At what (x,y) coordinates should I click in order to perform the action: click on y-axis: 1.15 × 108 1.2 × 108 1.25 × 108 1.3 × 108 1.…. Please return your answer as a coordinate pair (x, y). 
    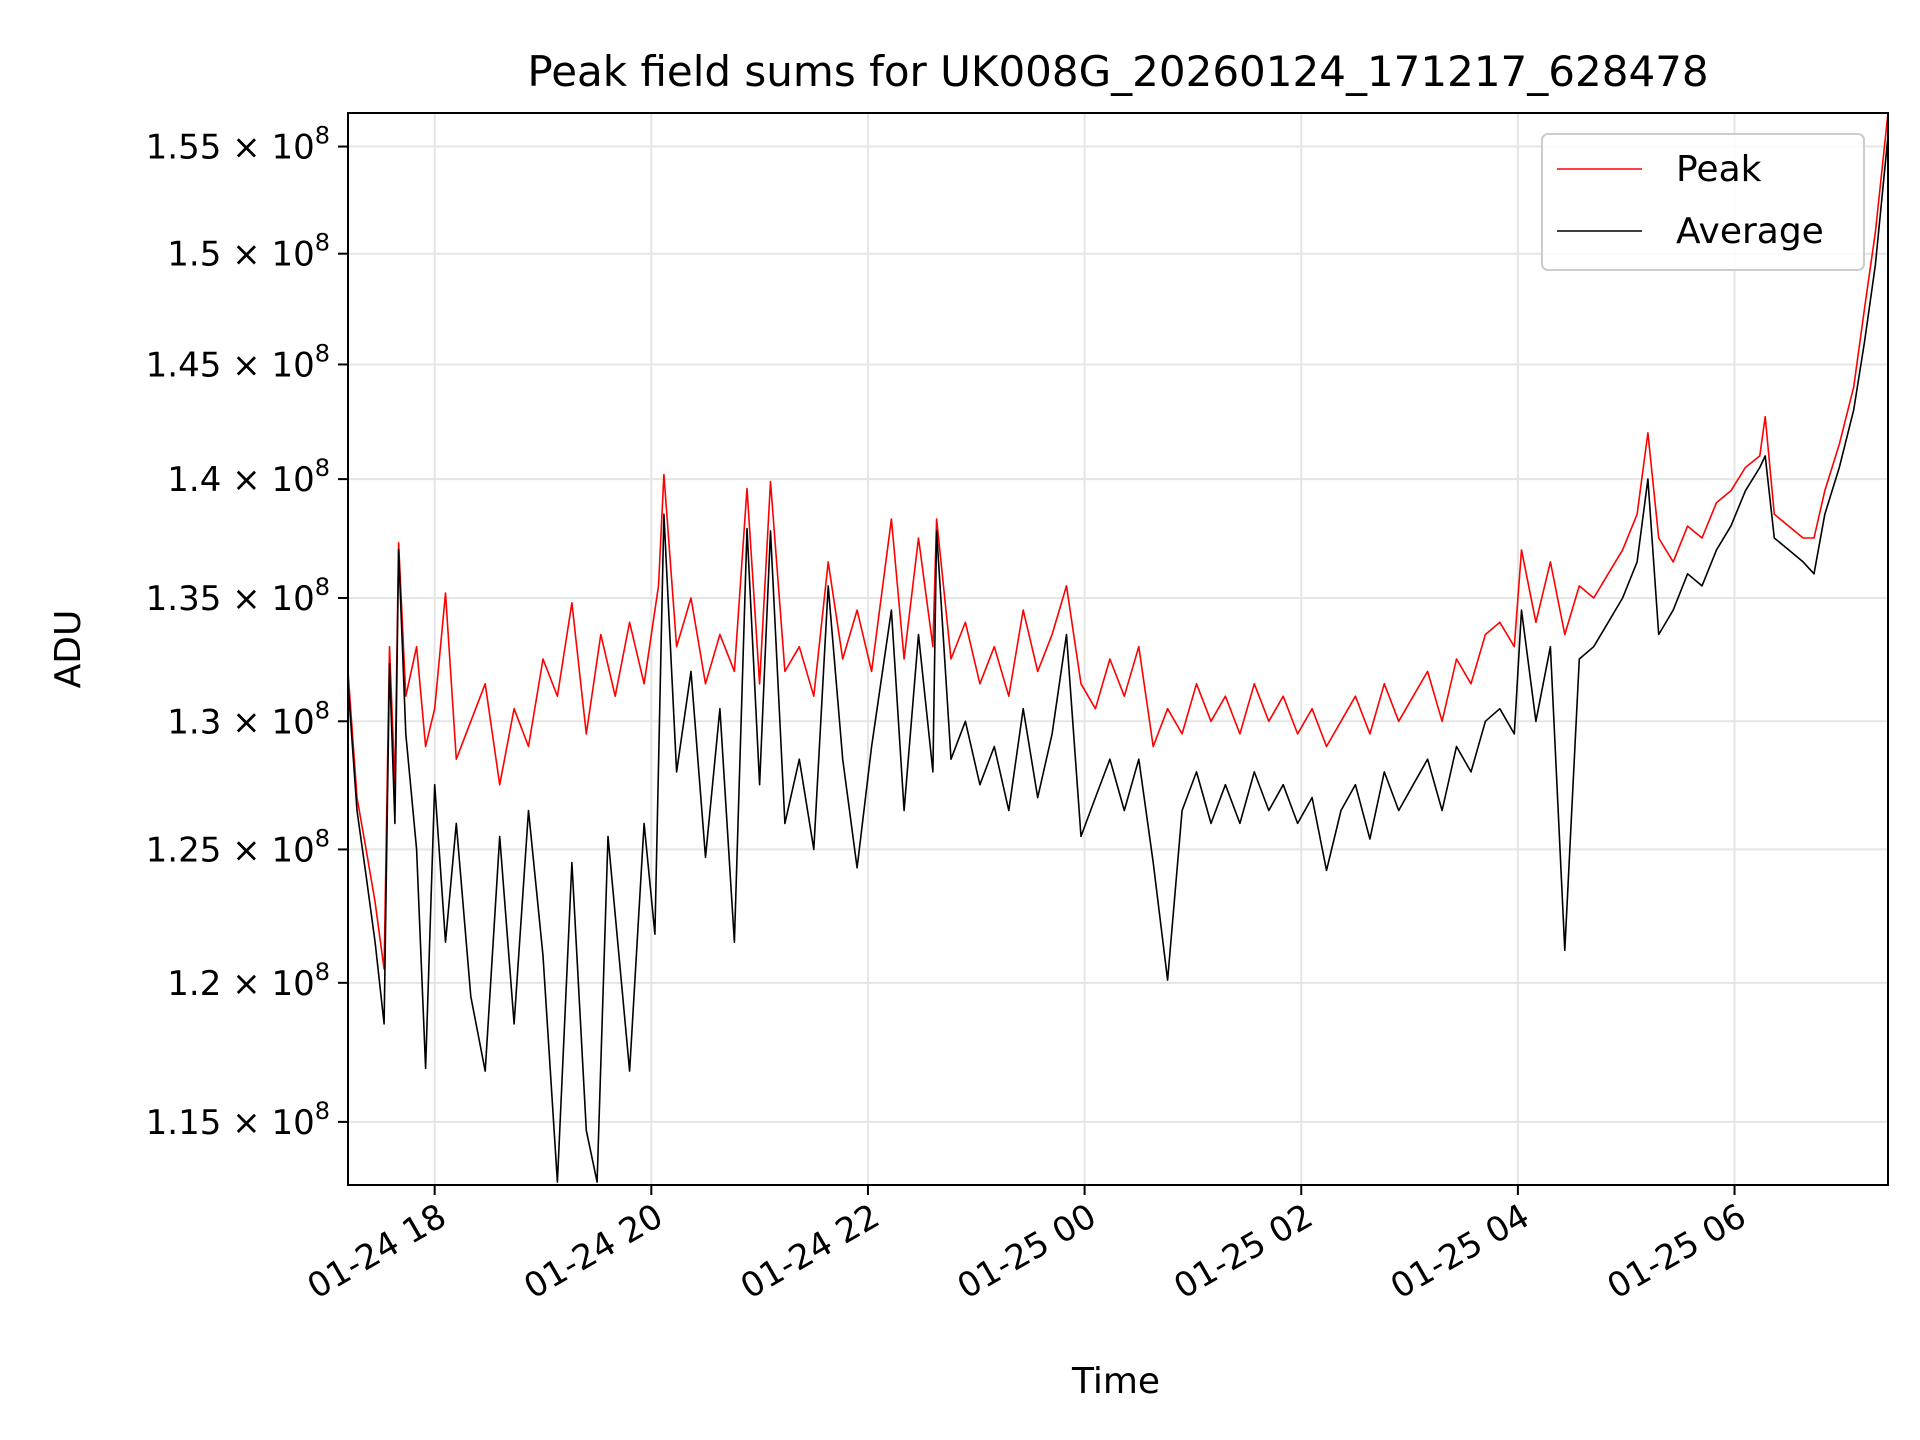
    Looking at the image, I should click on (247, 632).